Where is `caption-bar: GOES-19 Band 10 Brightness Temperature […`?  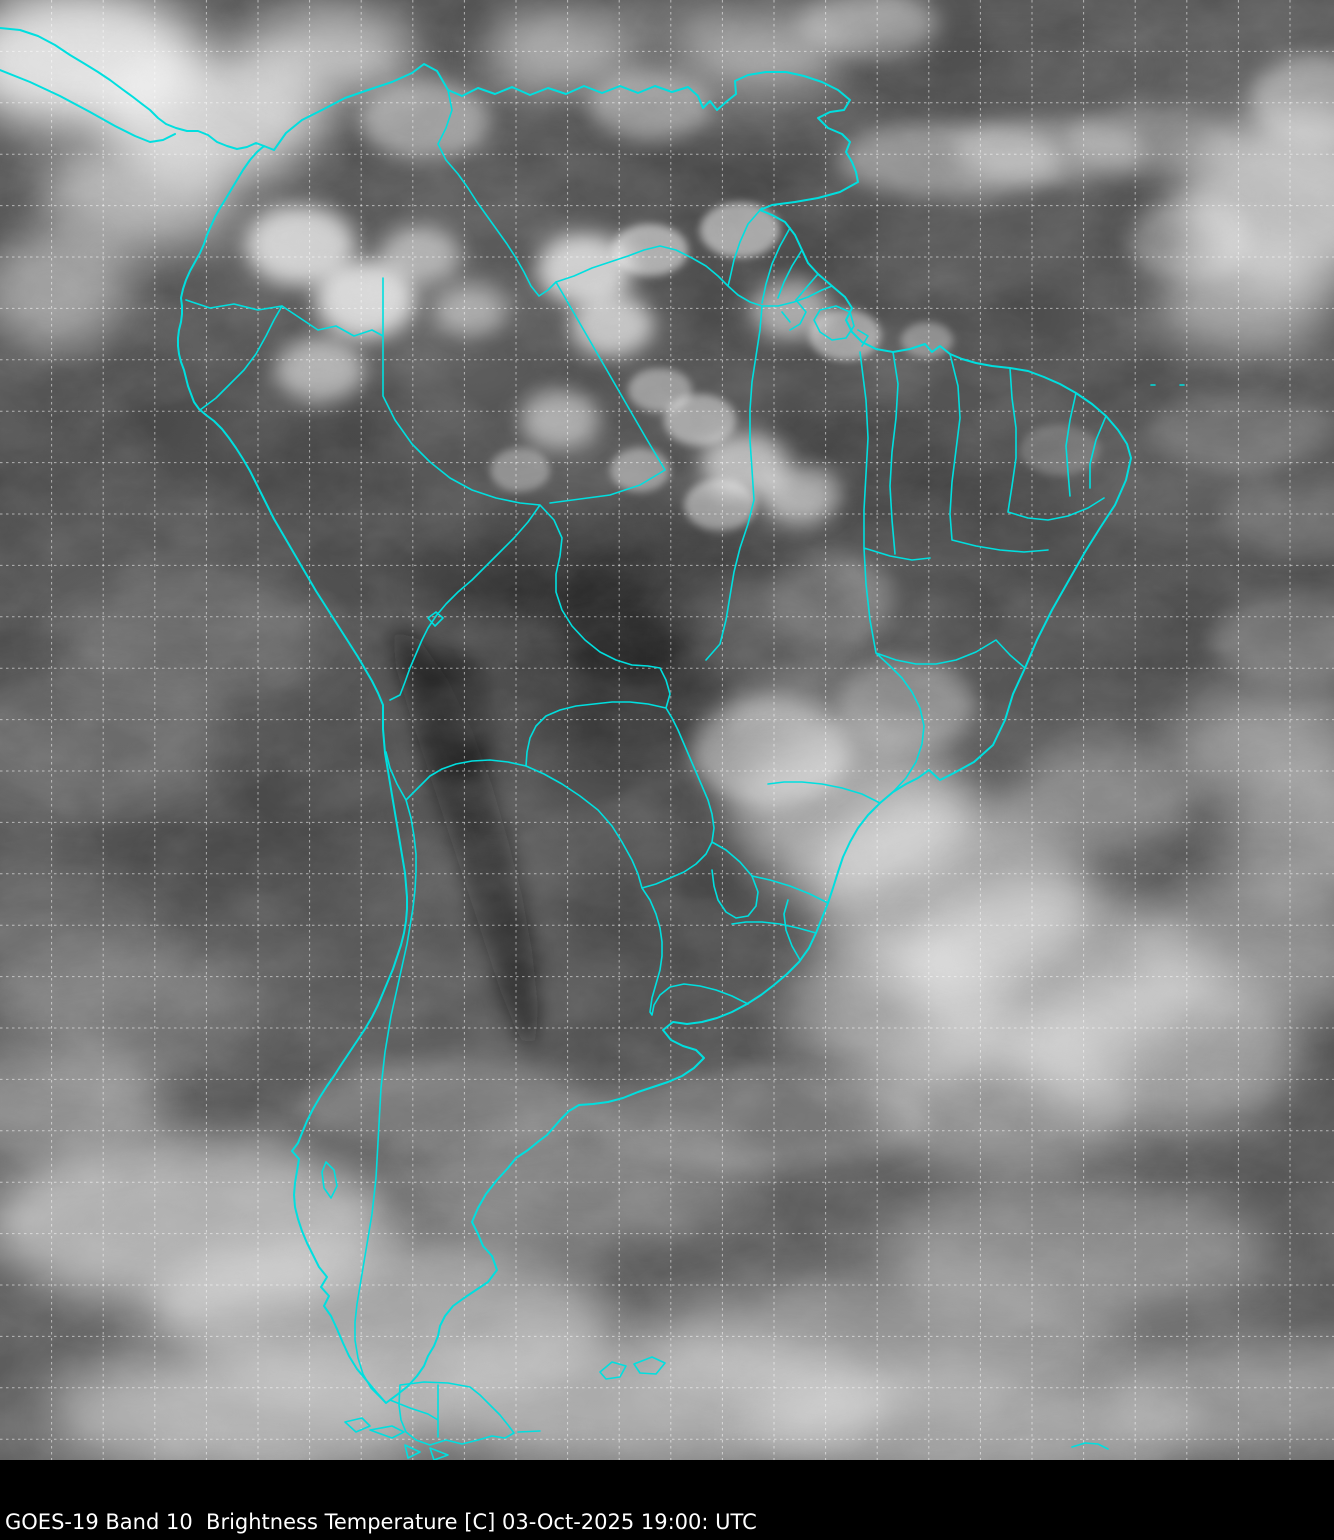 caption-bar: GOES-19 Band 10 Brightness Temperature [… is located at coordinates (667, 1500).